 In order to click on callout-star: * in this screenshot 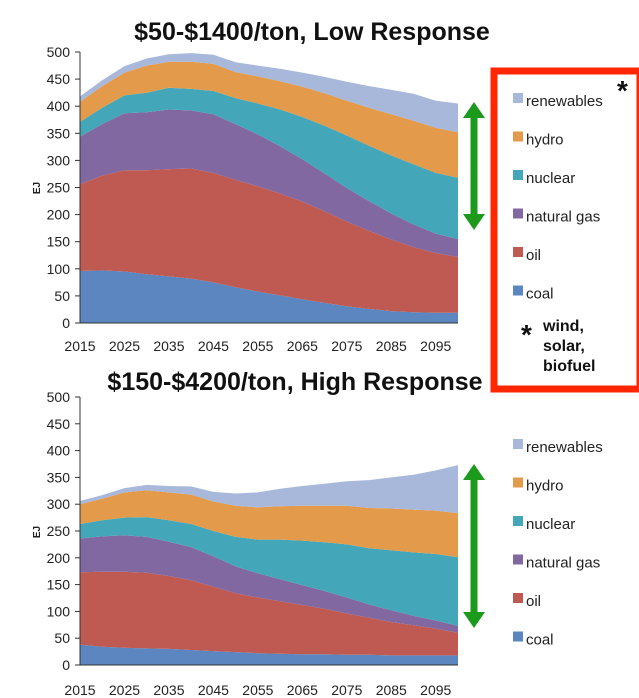, I will do `click(622, 90)`.